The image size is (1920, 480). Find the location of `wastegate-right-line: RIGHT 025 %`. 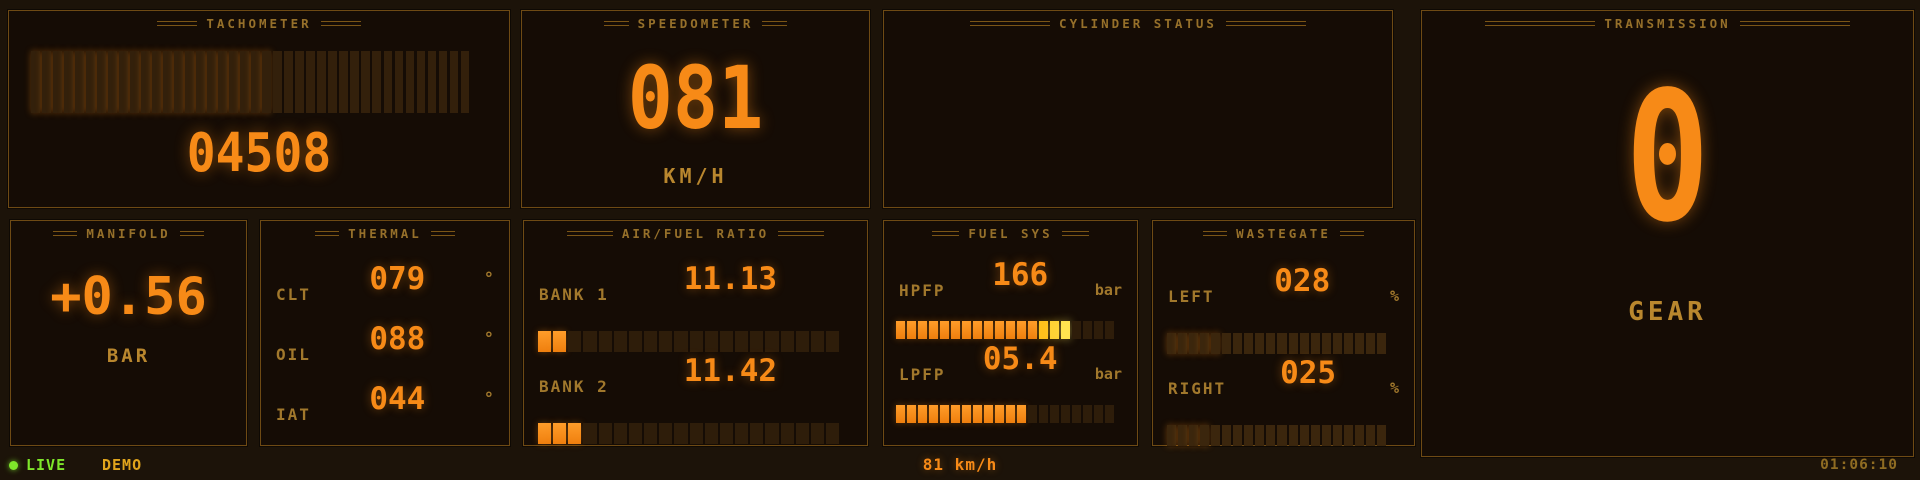

wastegate-right-line: RIGHT 025 % is located at coordinates (1283, 378).